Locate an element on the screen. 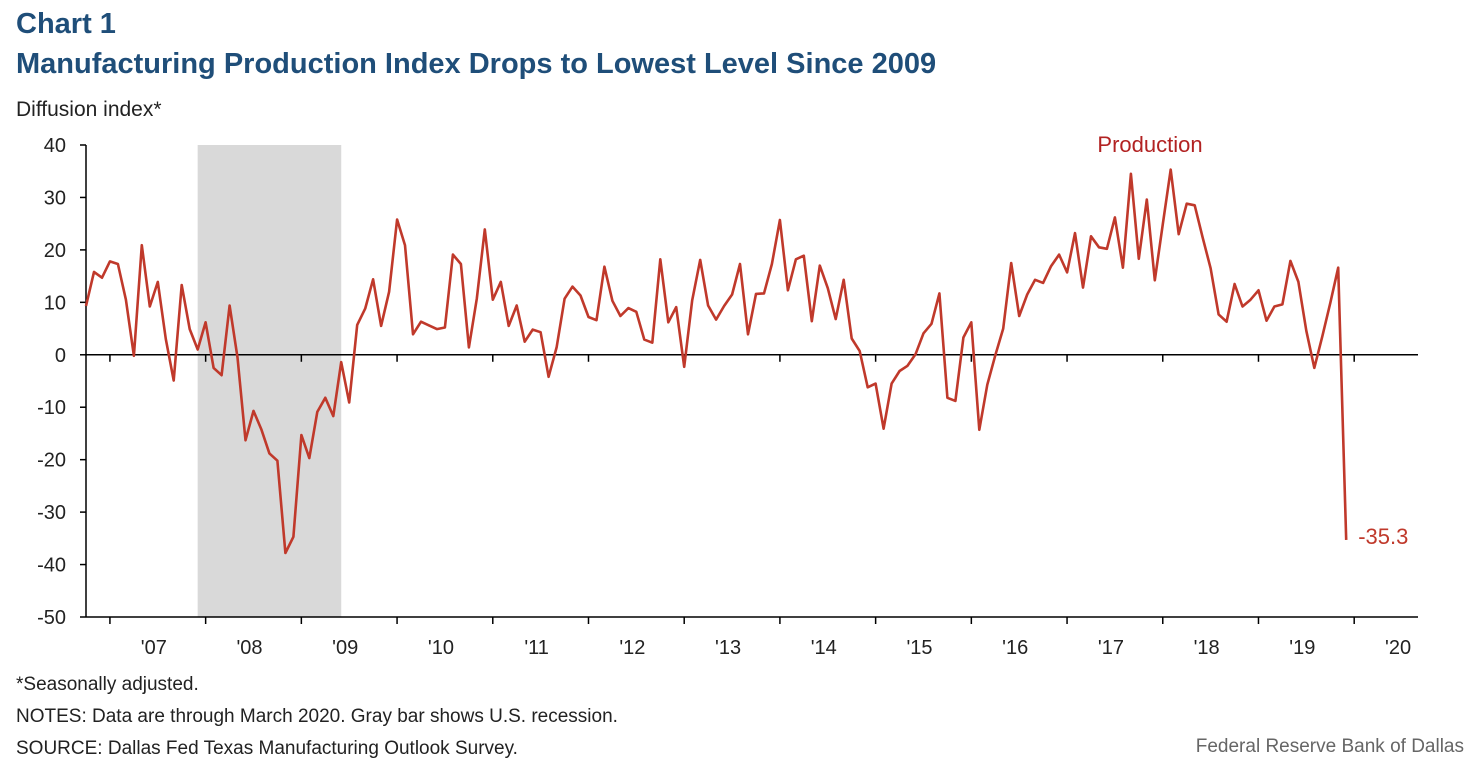 The width and height of the screenshot is (1480, 768). series-label-production: Production is located at coordinates (1149, 144).